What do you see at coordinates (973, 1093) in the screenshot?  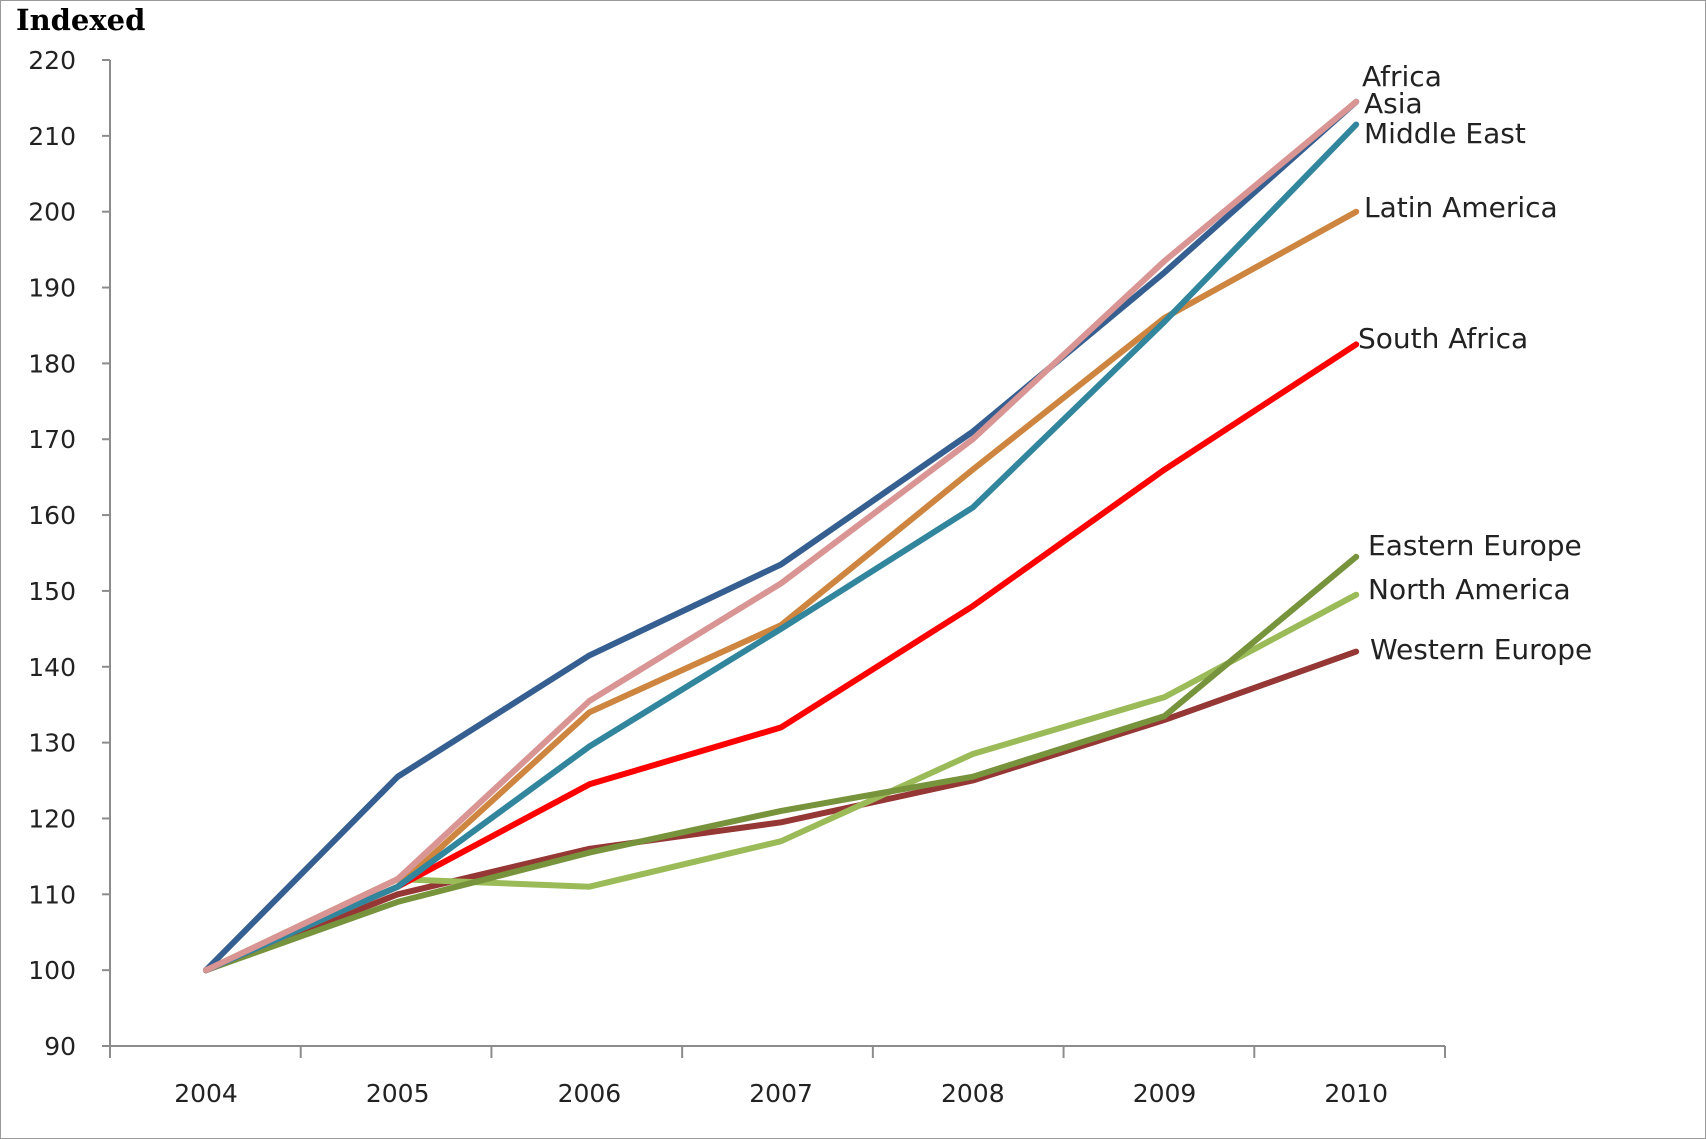 I see `x-tick-label: 2008` at bounding box center [973, 1093].